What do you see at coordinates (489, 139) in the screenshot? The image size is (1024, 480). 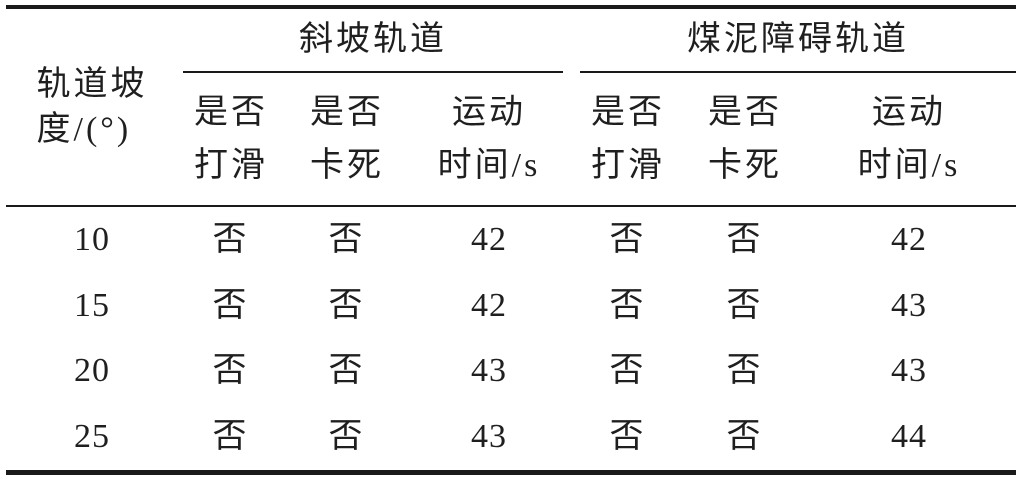 I see `subheader-motion-time-slope: 运动 时间/s` at bounding box center [489, 139].